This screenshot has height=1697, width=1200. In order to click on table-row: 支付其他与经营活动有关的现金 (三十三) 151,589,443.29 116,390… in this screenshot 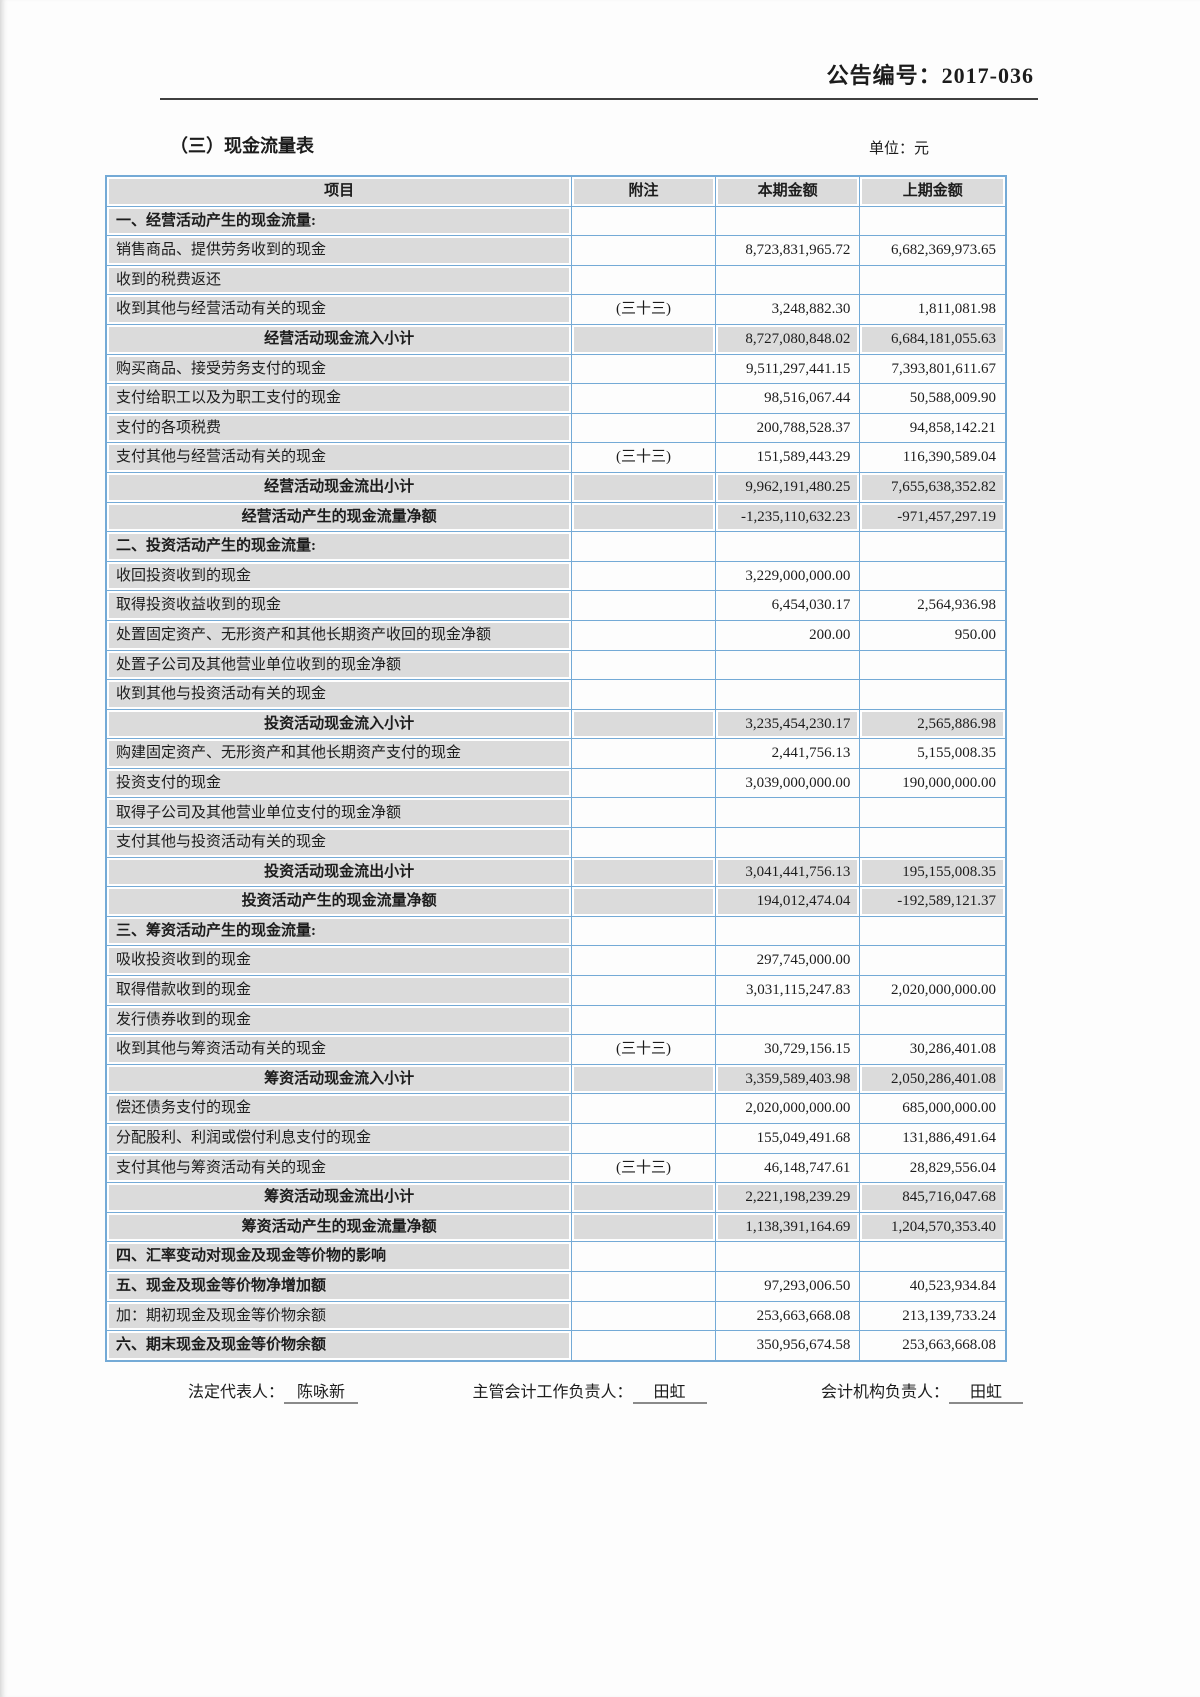, I will do `click(556, 458)`.